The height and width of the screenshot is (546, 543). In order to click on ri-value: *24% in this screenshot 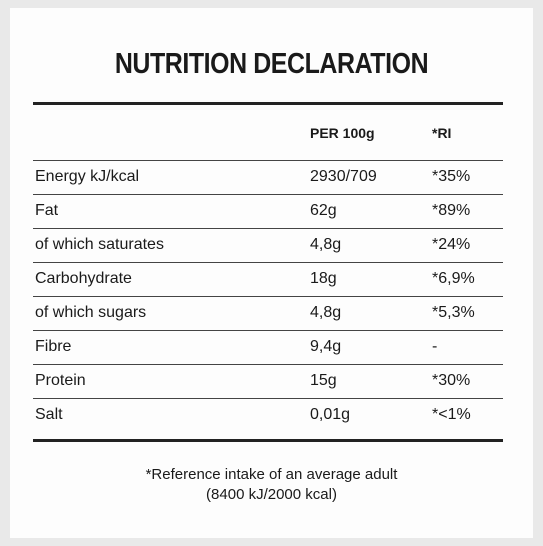, I will do `click(451, 244)`.